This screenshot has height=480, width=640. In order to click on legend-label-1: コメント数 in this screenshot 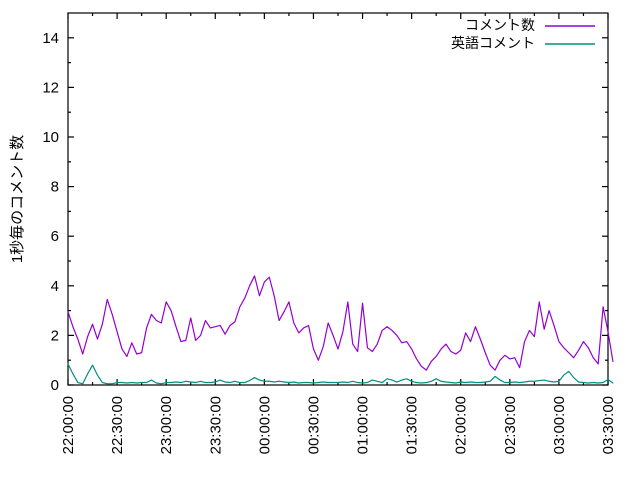, I will do `click(500, 25)`.